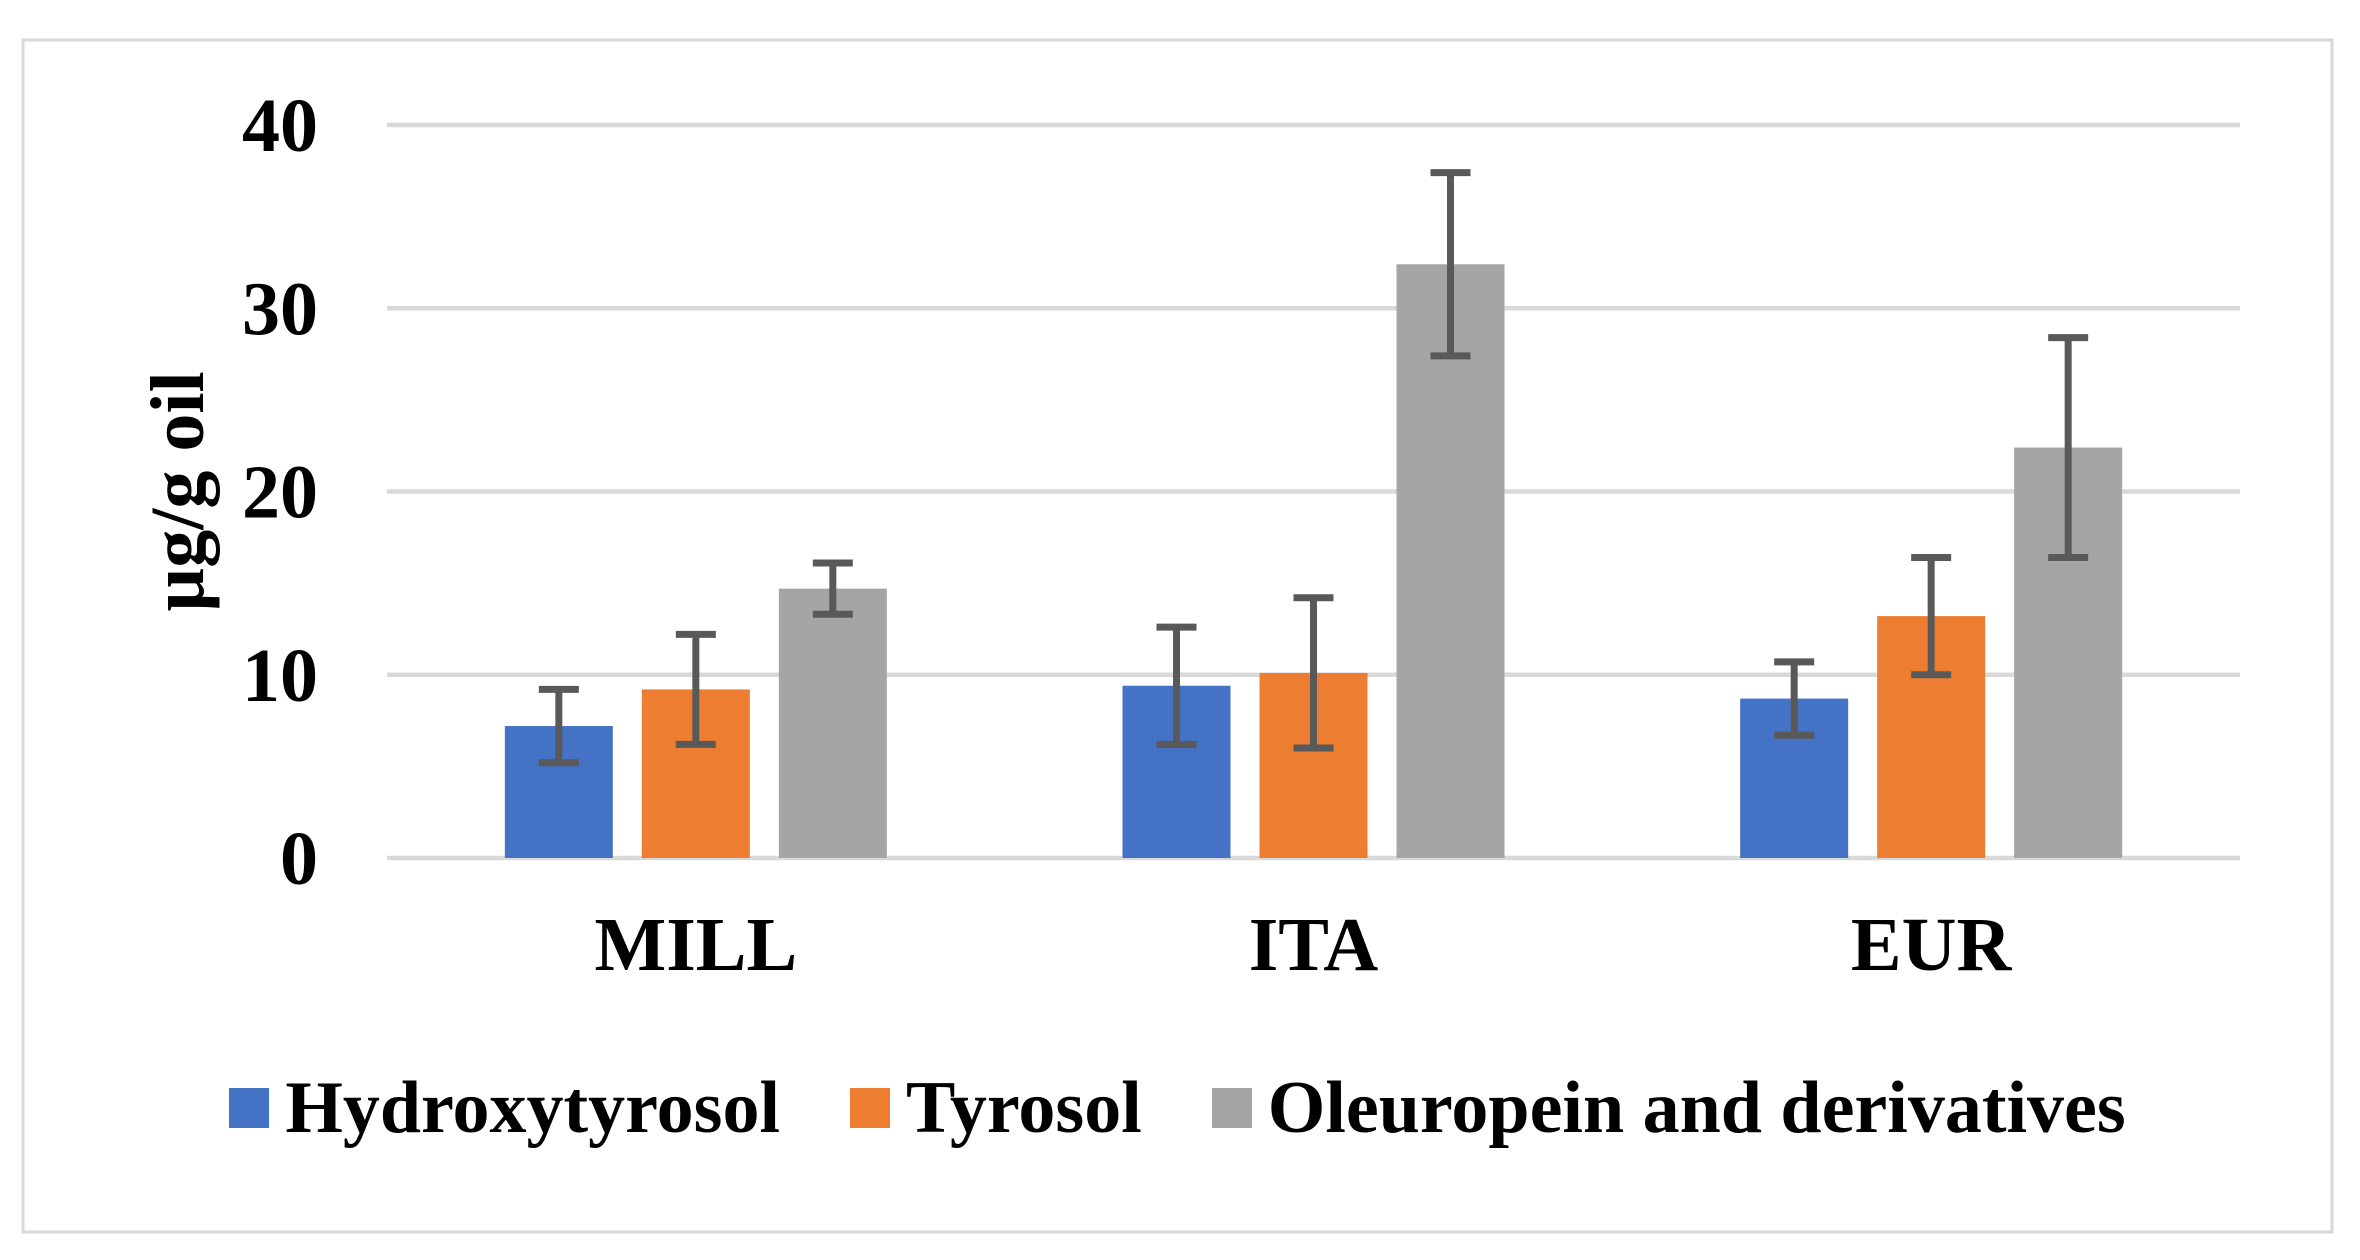 Image resolution: width=2360 pixels, height=1260 pixels. I want to click on legend-swatch-hydroxytyrosol, so click(249, 1108).